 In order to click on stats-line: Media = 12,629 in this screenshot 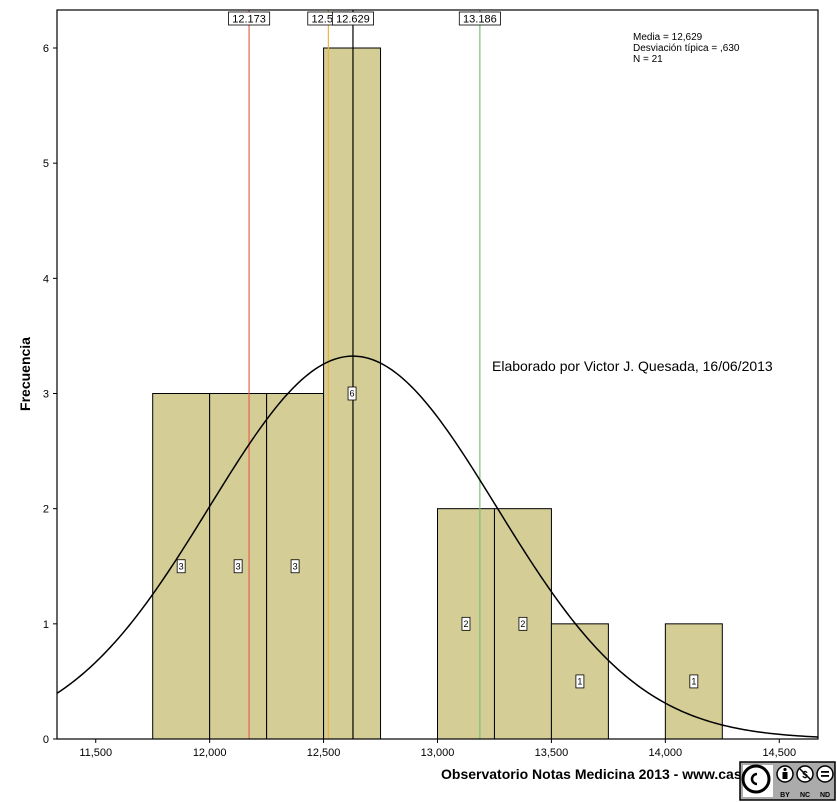, I will do `click(668, 37)`.